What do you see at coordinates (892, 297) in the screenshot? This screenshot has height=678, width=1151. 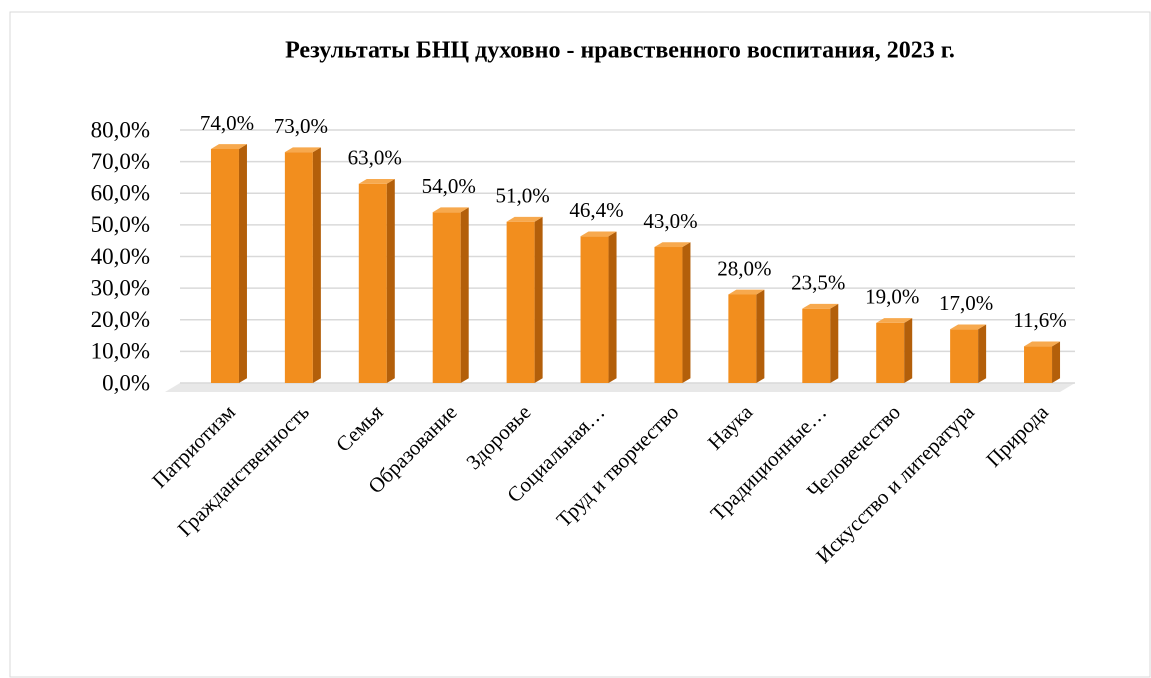 I see `value-label: 19,0%` at bounding box center [892, 297].